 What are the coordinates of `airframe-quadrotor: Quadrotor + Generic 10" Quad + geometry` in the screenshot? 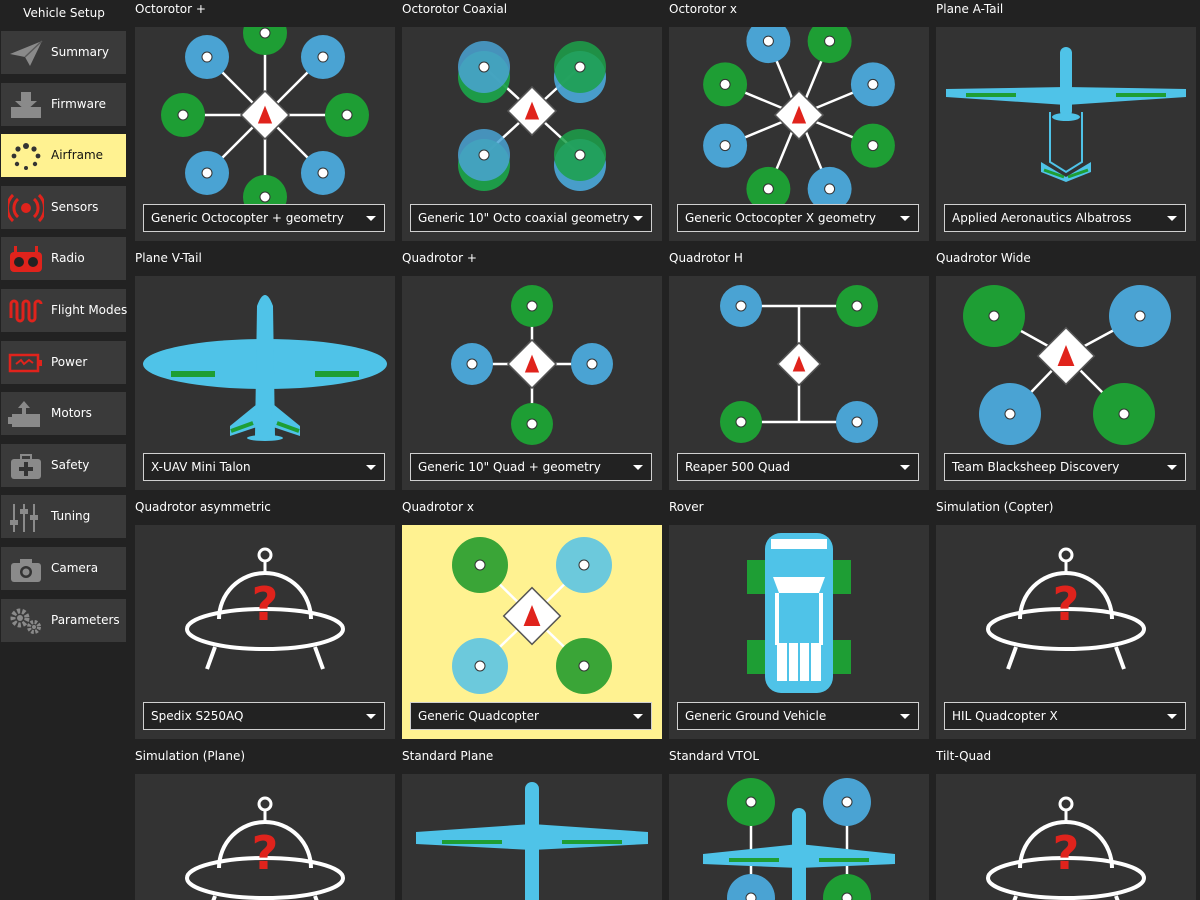 It's located at (528, 371).